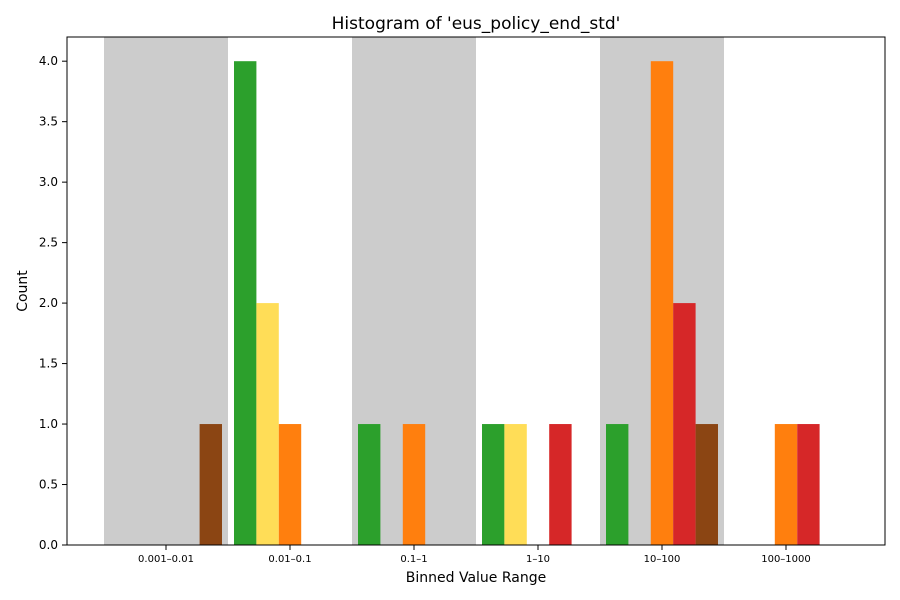  What do you see at coordinates (23, 291) in the screenshot?
I see `y-axis-label: Count` at bounding box center [23, 291].